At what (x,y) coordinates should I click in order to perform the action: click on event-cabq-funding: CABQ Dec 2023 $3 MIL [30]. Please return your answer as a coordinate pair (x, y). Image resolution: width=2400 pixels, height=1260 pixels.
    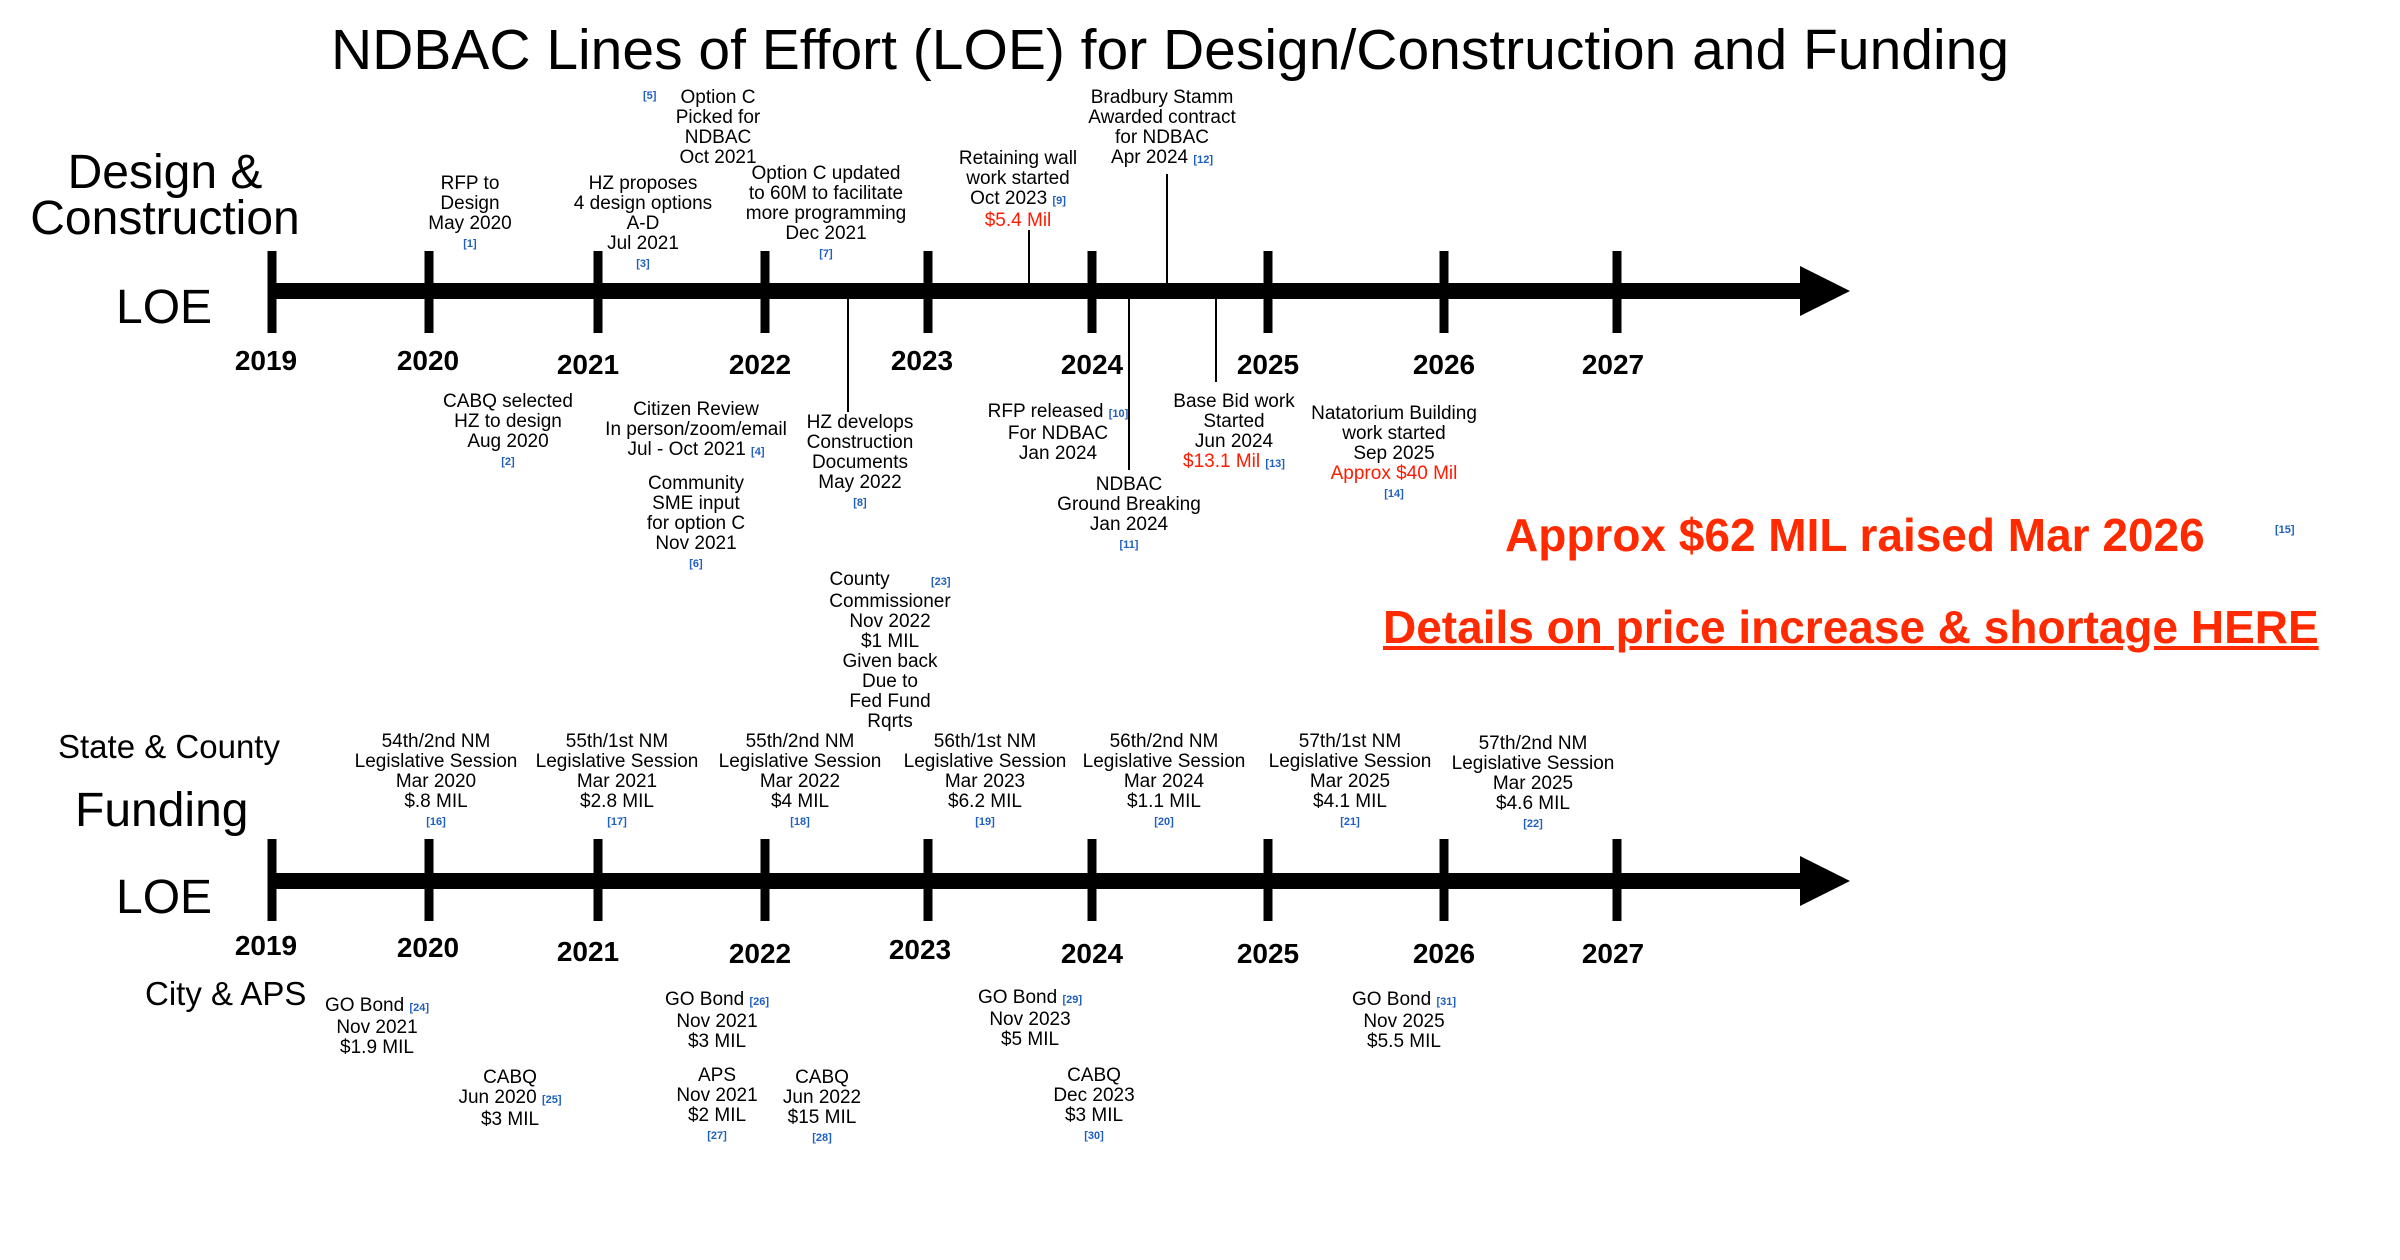
    Looking at the image, I should click on (1094, 1106).